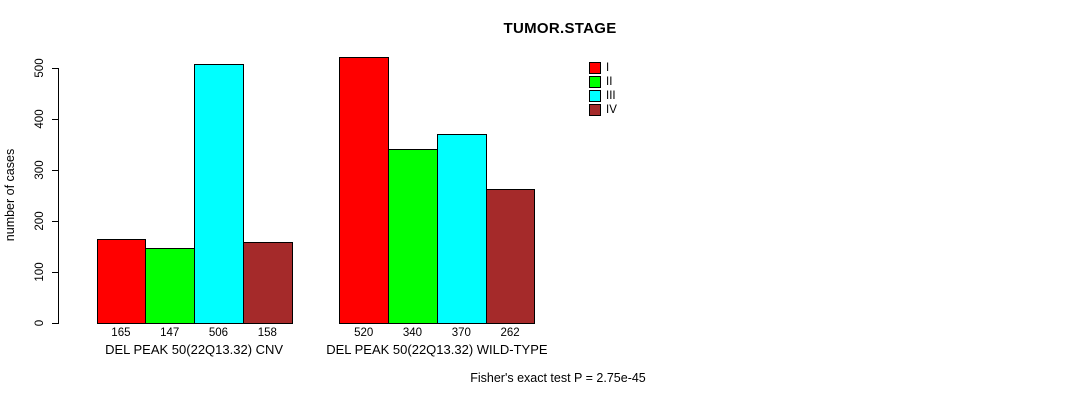 The image size is (1090, 400). What do you see at coordinates (121, 333) in the screenshot?
I see `bar-value-label: 165` at bounding box center [121, 333].